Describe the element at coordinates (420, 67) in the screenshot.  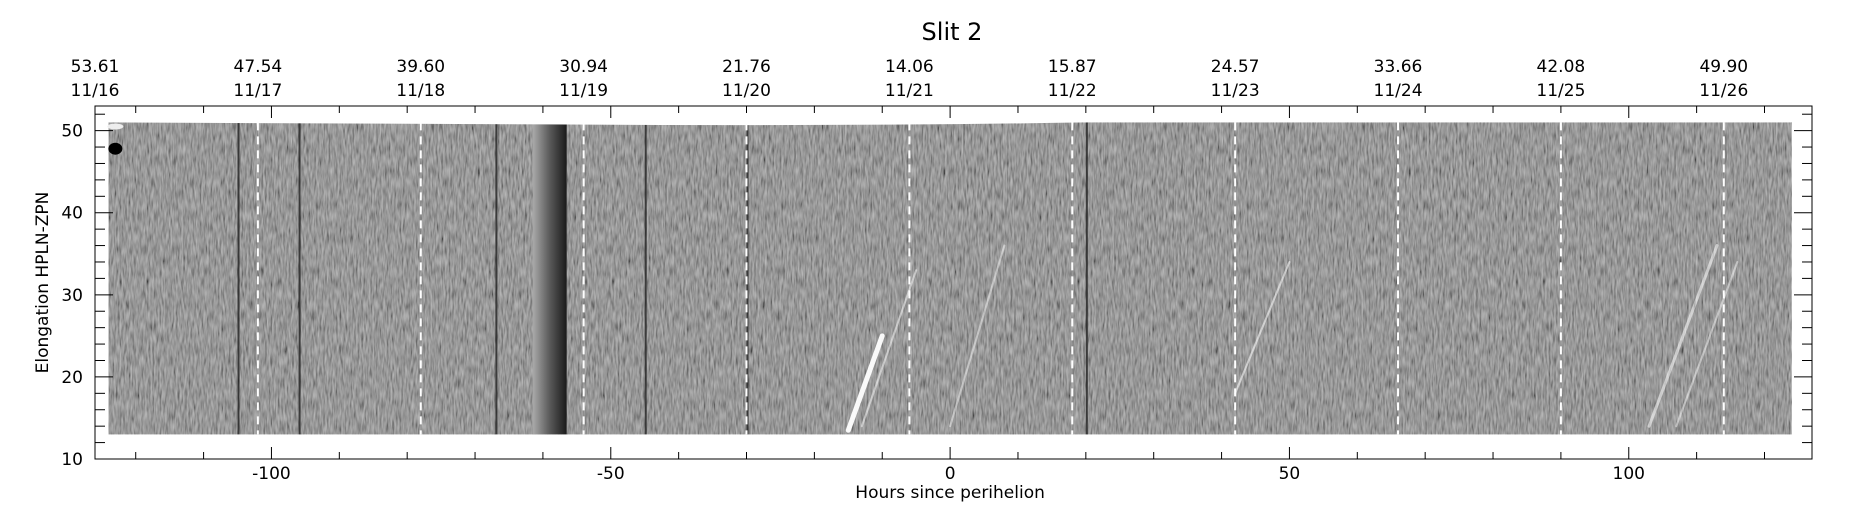
I see `top-distance-label: 39.60` at that location.